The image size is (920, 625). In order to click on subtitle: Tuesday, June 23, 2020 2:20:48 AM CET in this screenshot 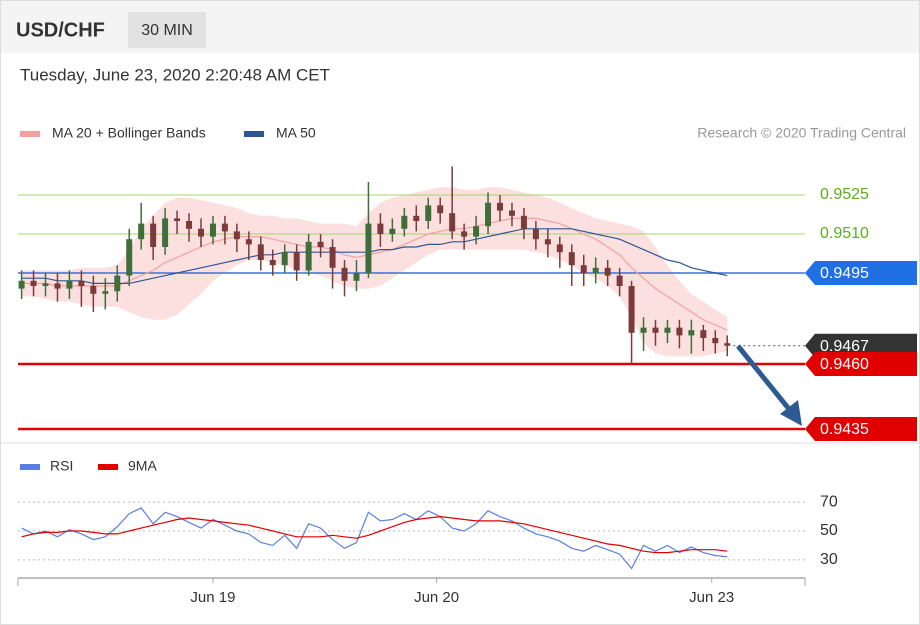, I will do `click(175, 74)`.